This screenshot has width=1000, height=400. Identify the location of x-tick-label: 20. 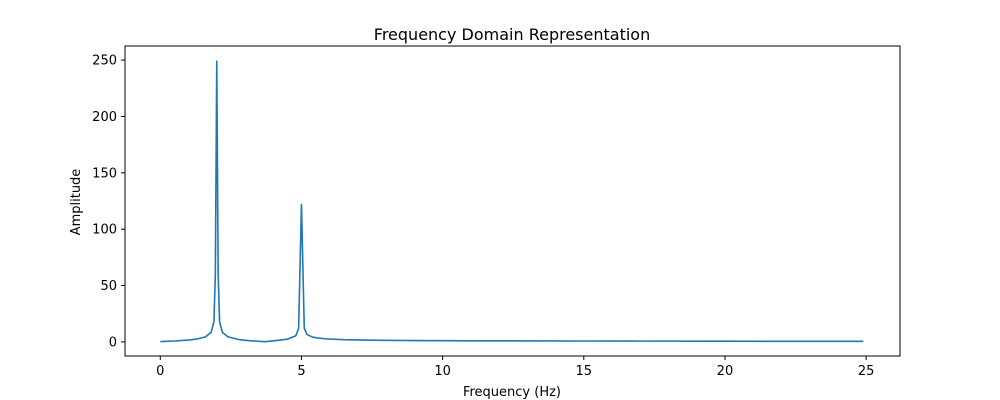
(725, 371).